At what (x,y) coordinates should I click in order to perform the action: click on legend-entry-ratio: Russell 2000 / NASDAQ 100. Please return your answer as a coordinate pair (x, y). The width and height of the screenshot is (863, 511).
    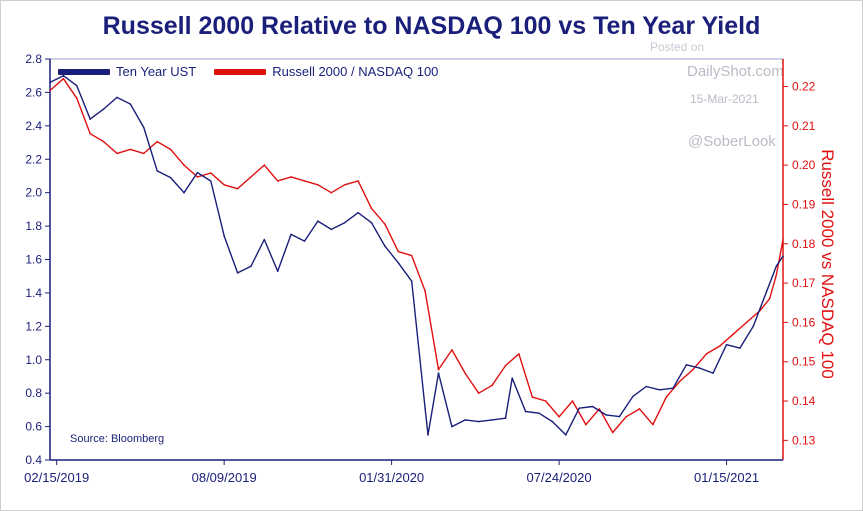
    Looking at the image, I should click on (326, 71).